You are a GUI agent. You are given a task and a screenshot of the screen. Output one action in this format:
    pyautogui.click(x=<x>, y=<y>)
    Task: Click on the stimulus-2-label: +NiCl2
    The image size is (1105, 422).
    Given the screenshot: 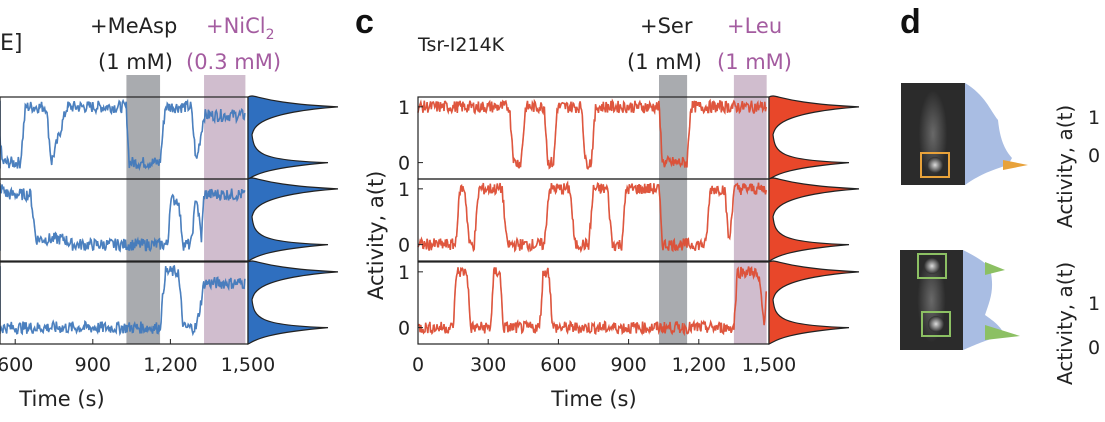 What is the action you would take?
    pyautogui.click(x=240, y=28)
    